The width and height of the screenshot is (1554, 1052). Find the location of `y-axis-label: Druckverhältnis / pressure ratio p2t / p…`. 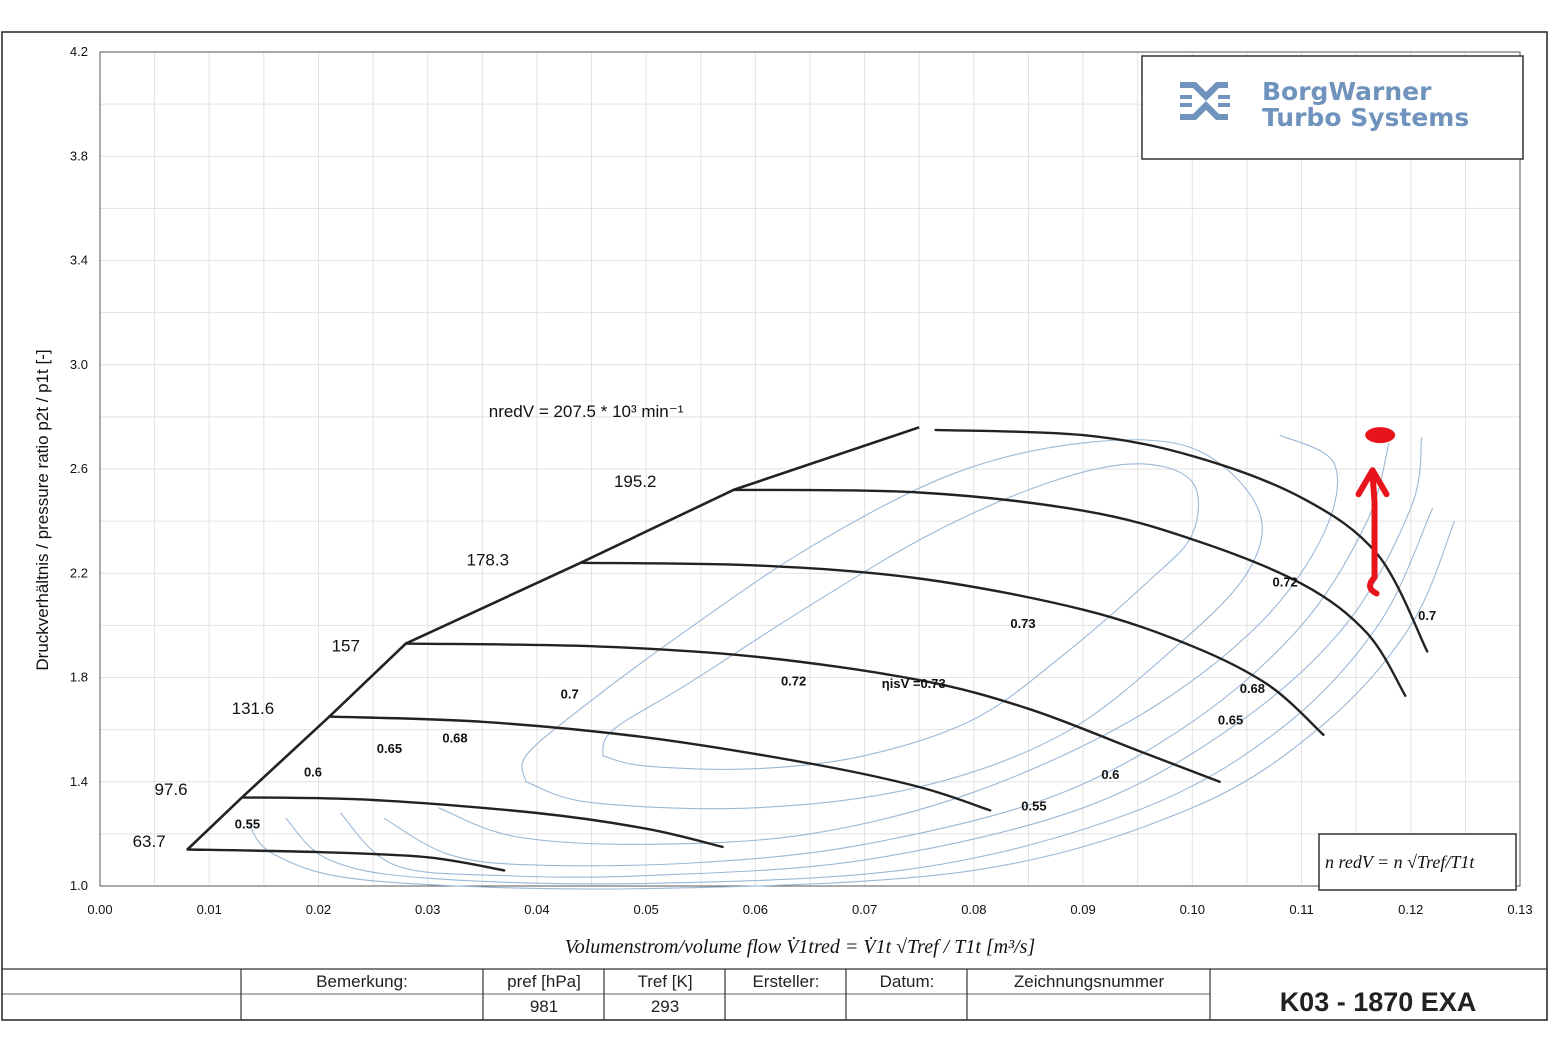

y-axis-label: Druckverhältnis / pressure ratio p2t / p… is located at coordinates (42, 509).